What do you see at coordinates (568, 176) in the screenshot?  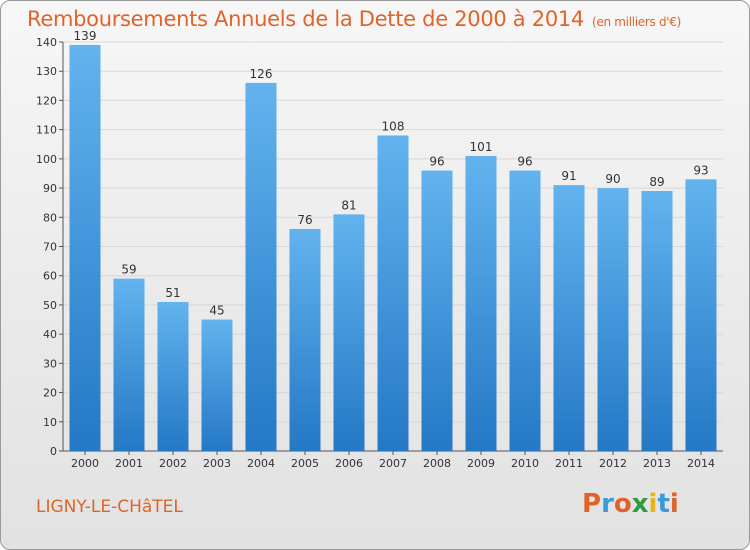 I see `data-label: 91` at bounding box center [568, 176].